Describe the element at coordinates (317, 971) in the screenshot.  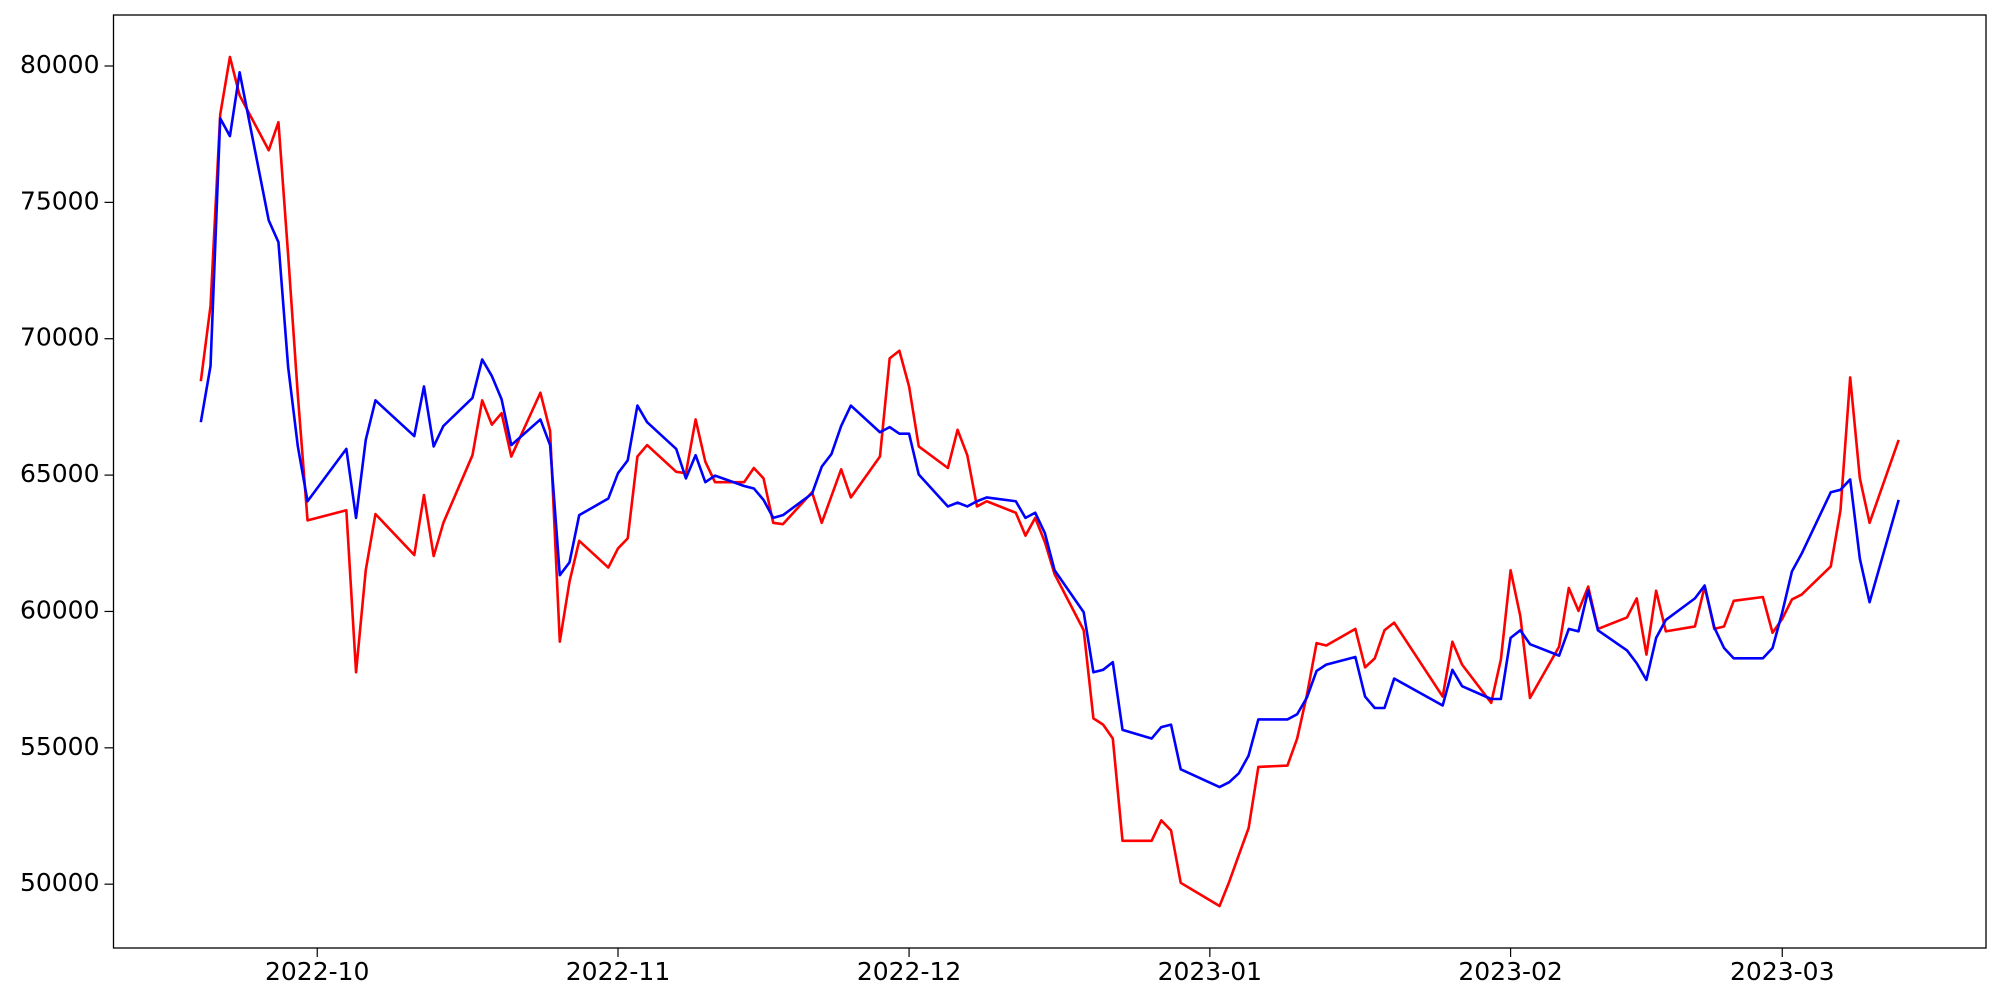
I see `x-tick-label: 2022-10` at that location.